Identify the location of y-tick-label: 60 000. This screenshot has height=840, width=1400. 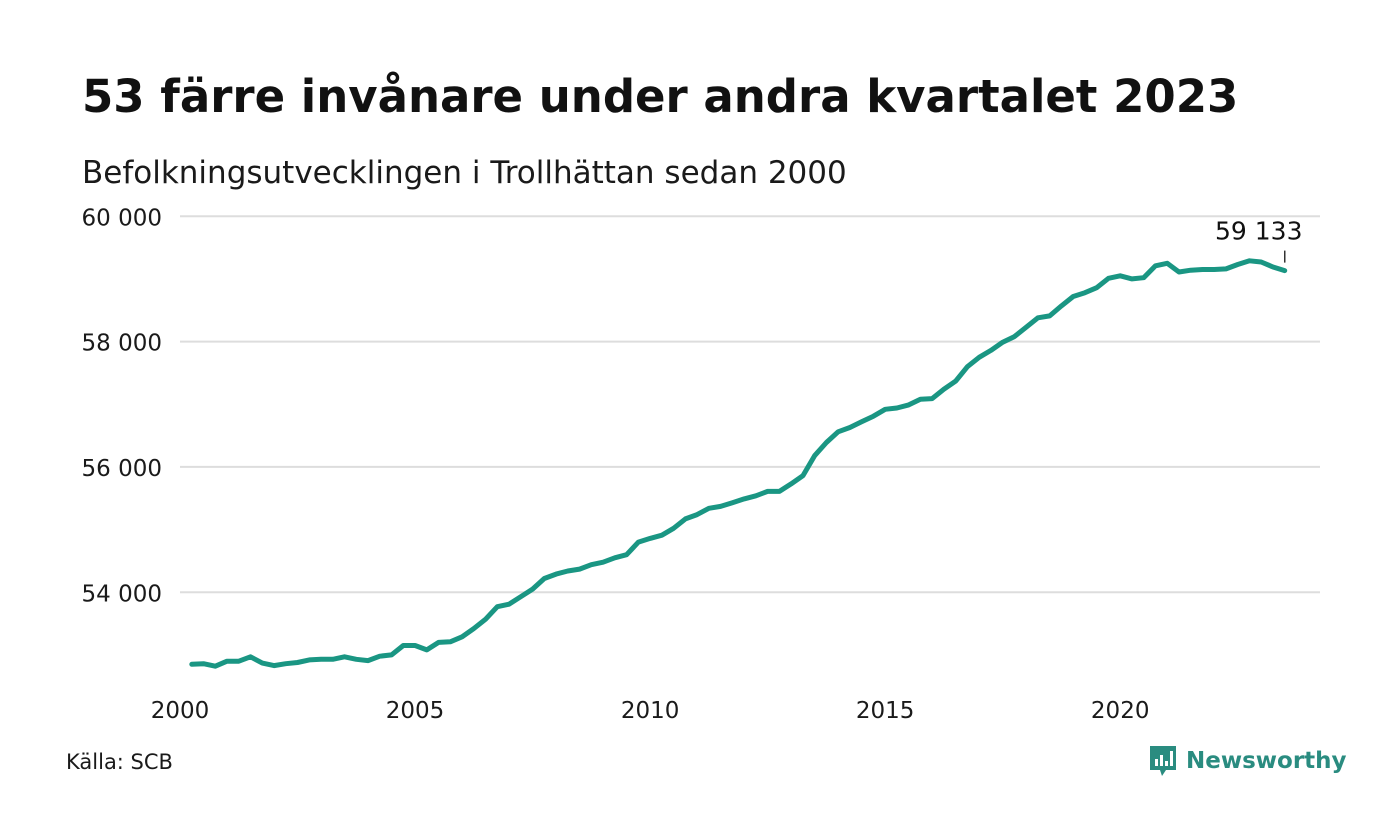
(122, 218).